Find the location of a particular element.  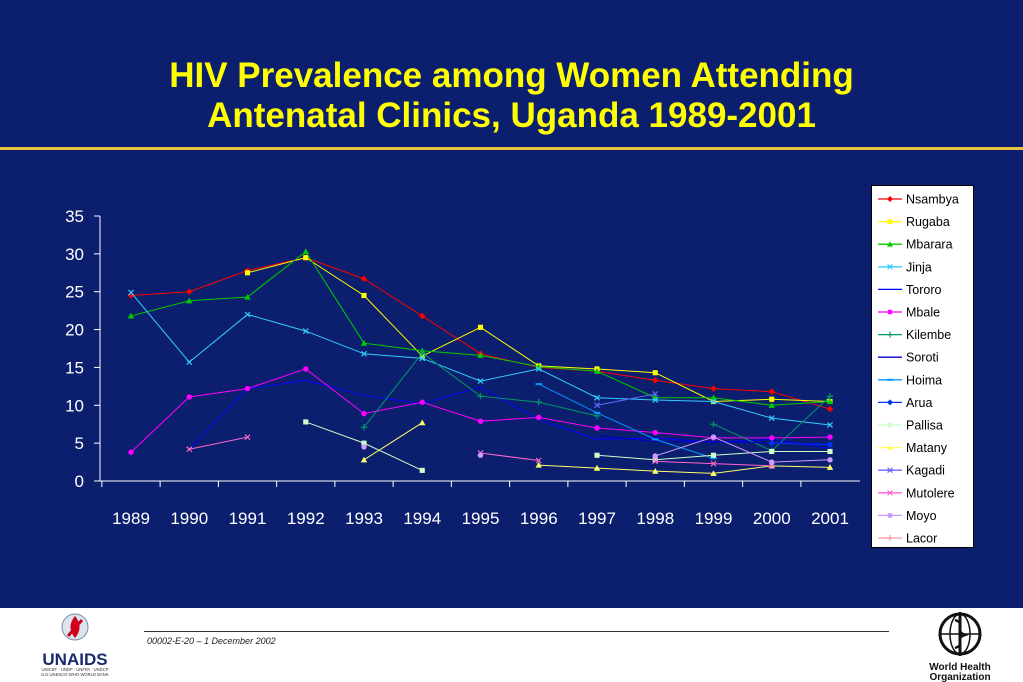

legend-label: Tororo is located at coordinates (923, 290).